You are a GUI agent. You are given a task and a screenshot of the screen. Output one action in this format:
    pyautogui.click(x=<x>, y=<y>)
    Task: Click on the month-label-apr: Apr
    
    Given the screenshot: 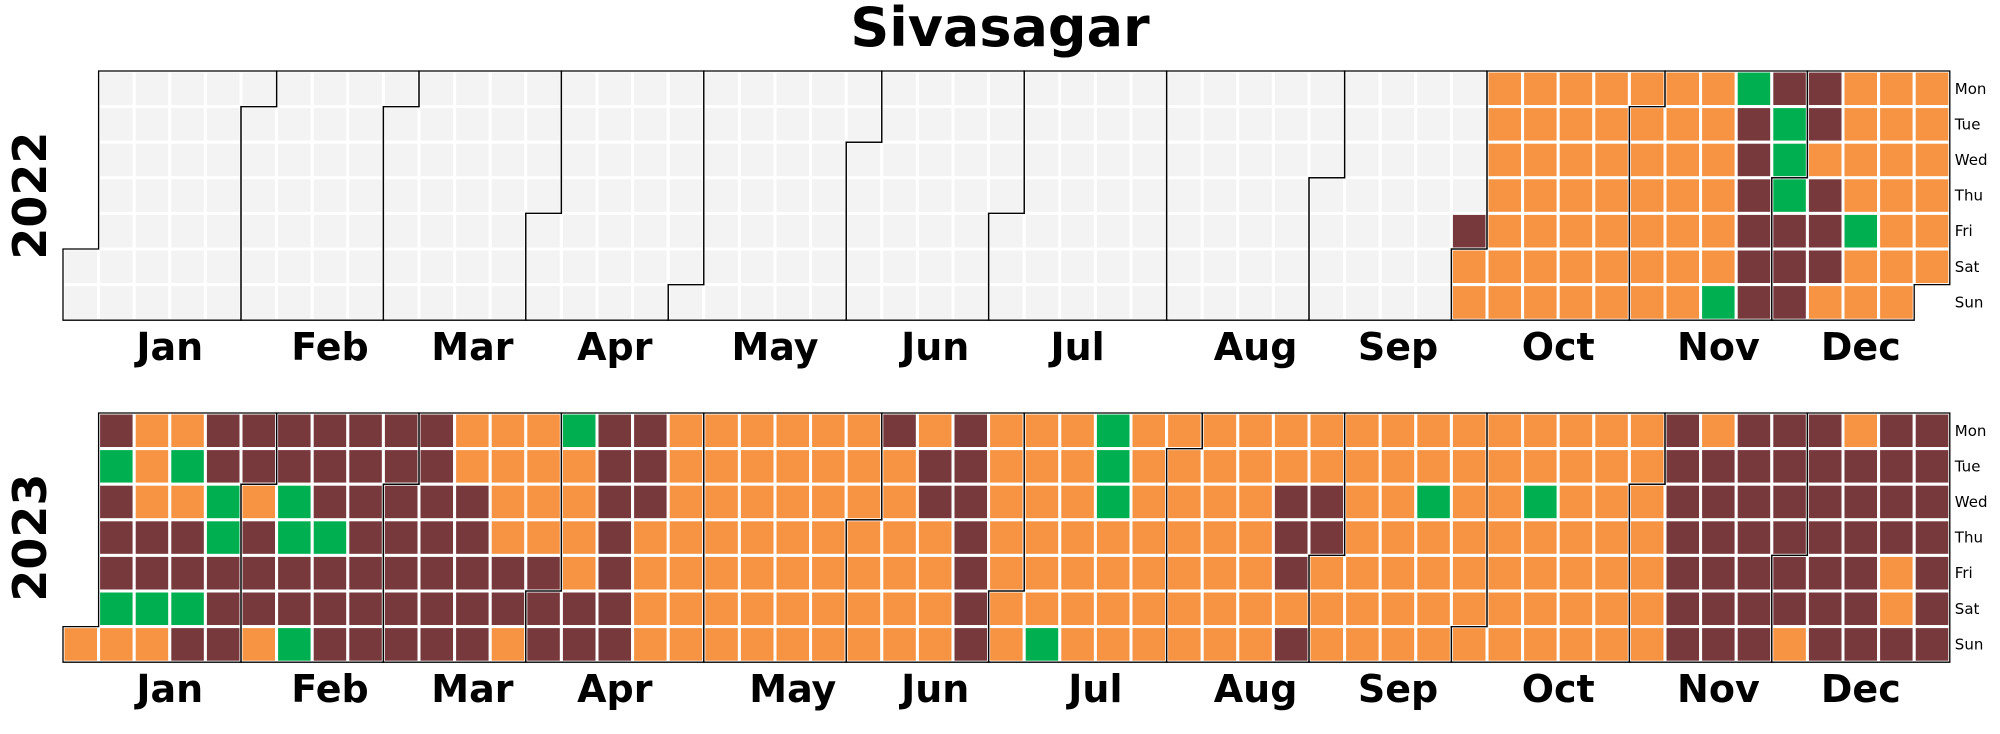 What is the action you would take?
    pyautogui.click(x=615, y=689)
    